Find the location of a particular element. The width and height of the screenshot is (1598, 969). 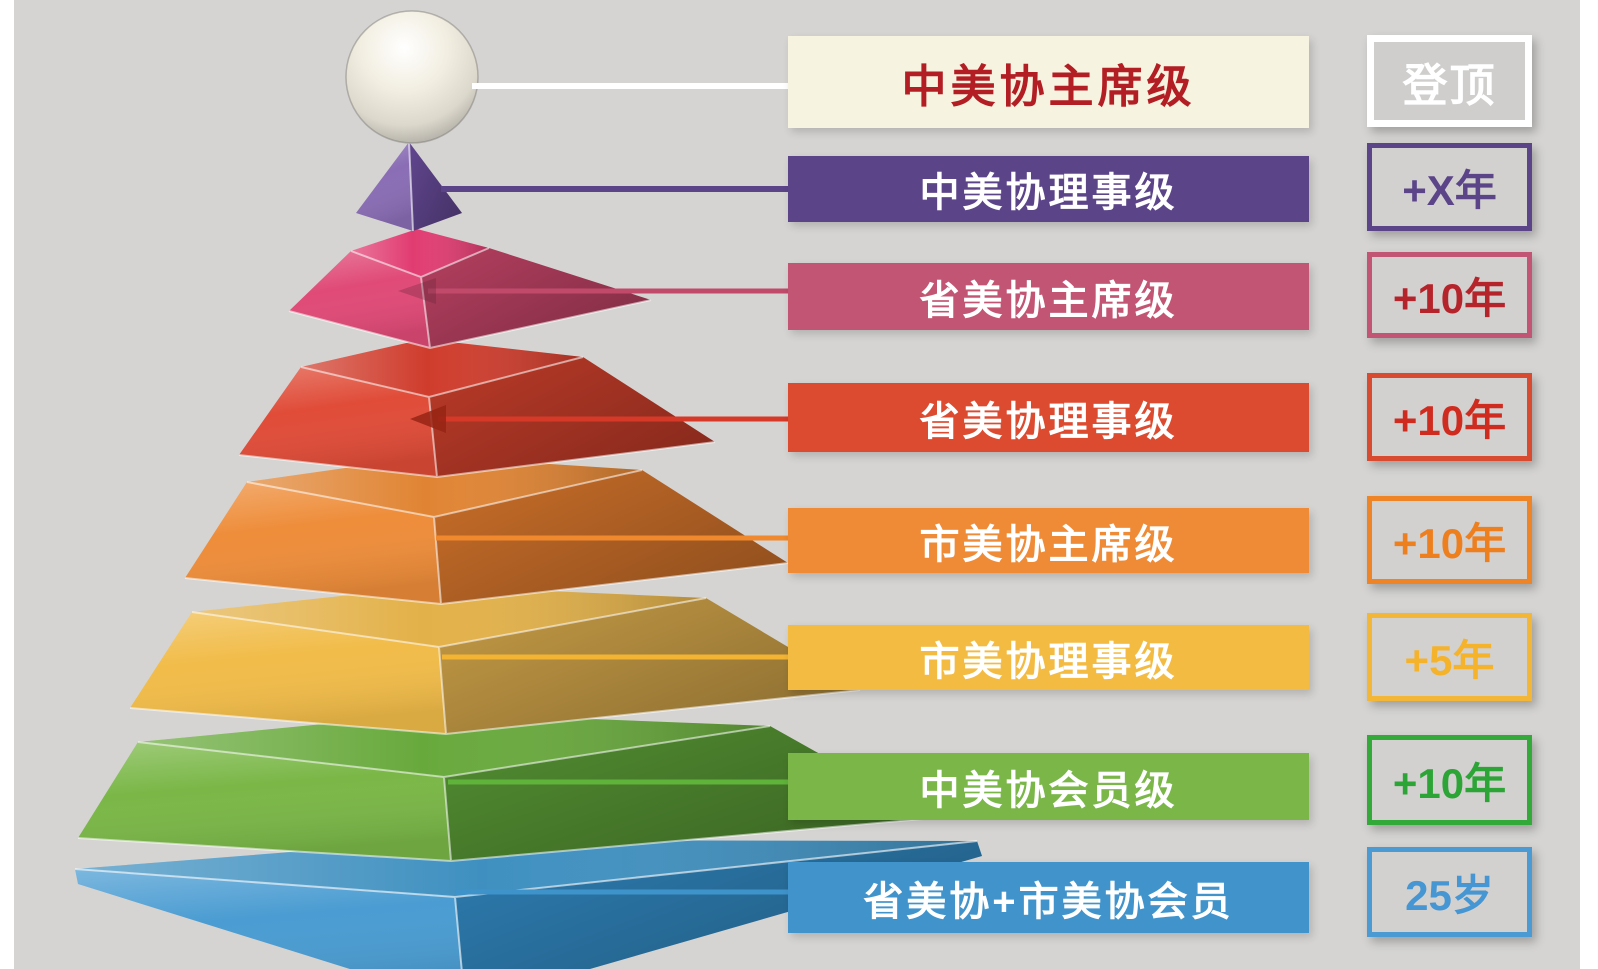

label-text-row-1: 中美协主席级 is located at coordinates (1048, 86).